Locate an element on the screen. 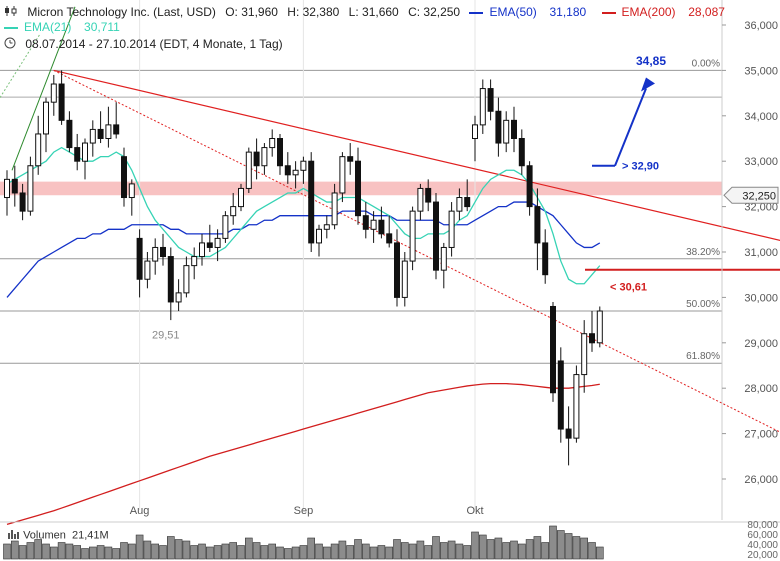 This screenshot has width=780, height=561. clock-icon is located at coordinates (10, 44).